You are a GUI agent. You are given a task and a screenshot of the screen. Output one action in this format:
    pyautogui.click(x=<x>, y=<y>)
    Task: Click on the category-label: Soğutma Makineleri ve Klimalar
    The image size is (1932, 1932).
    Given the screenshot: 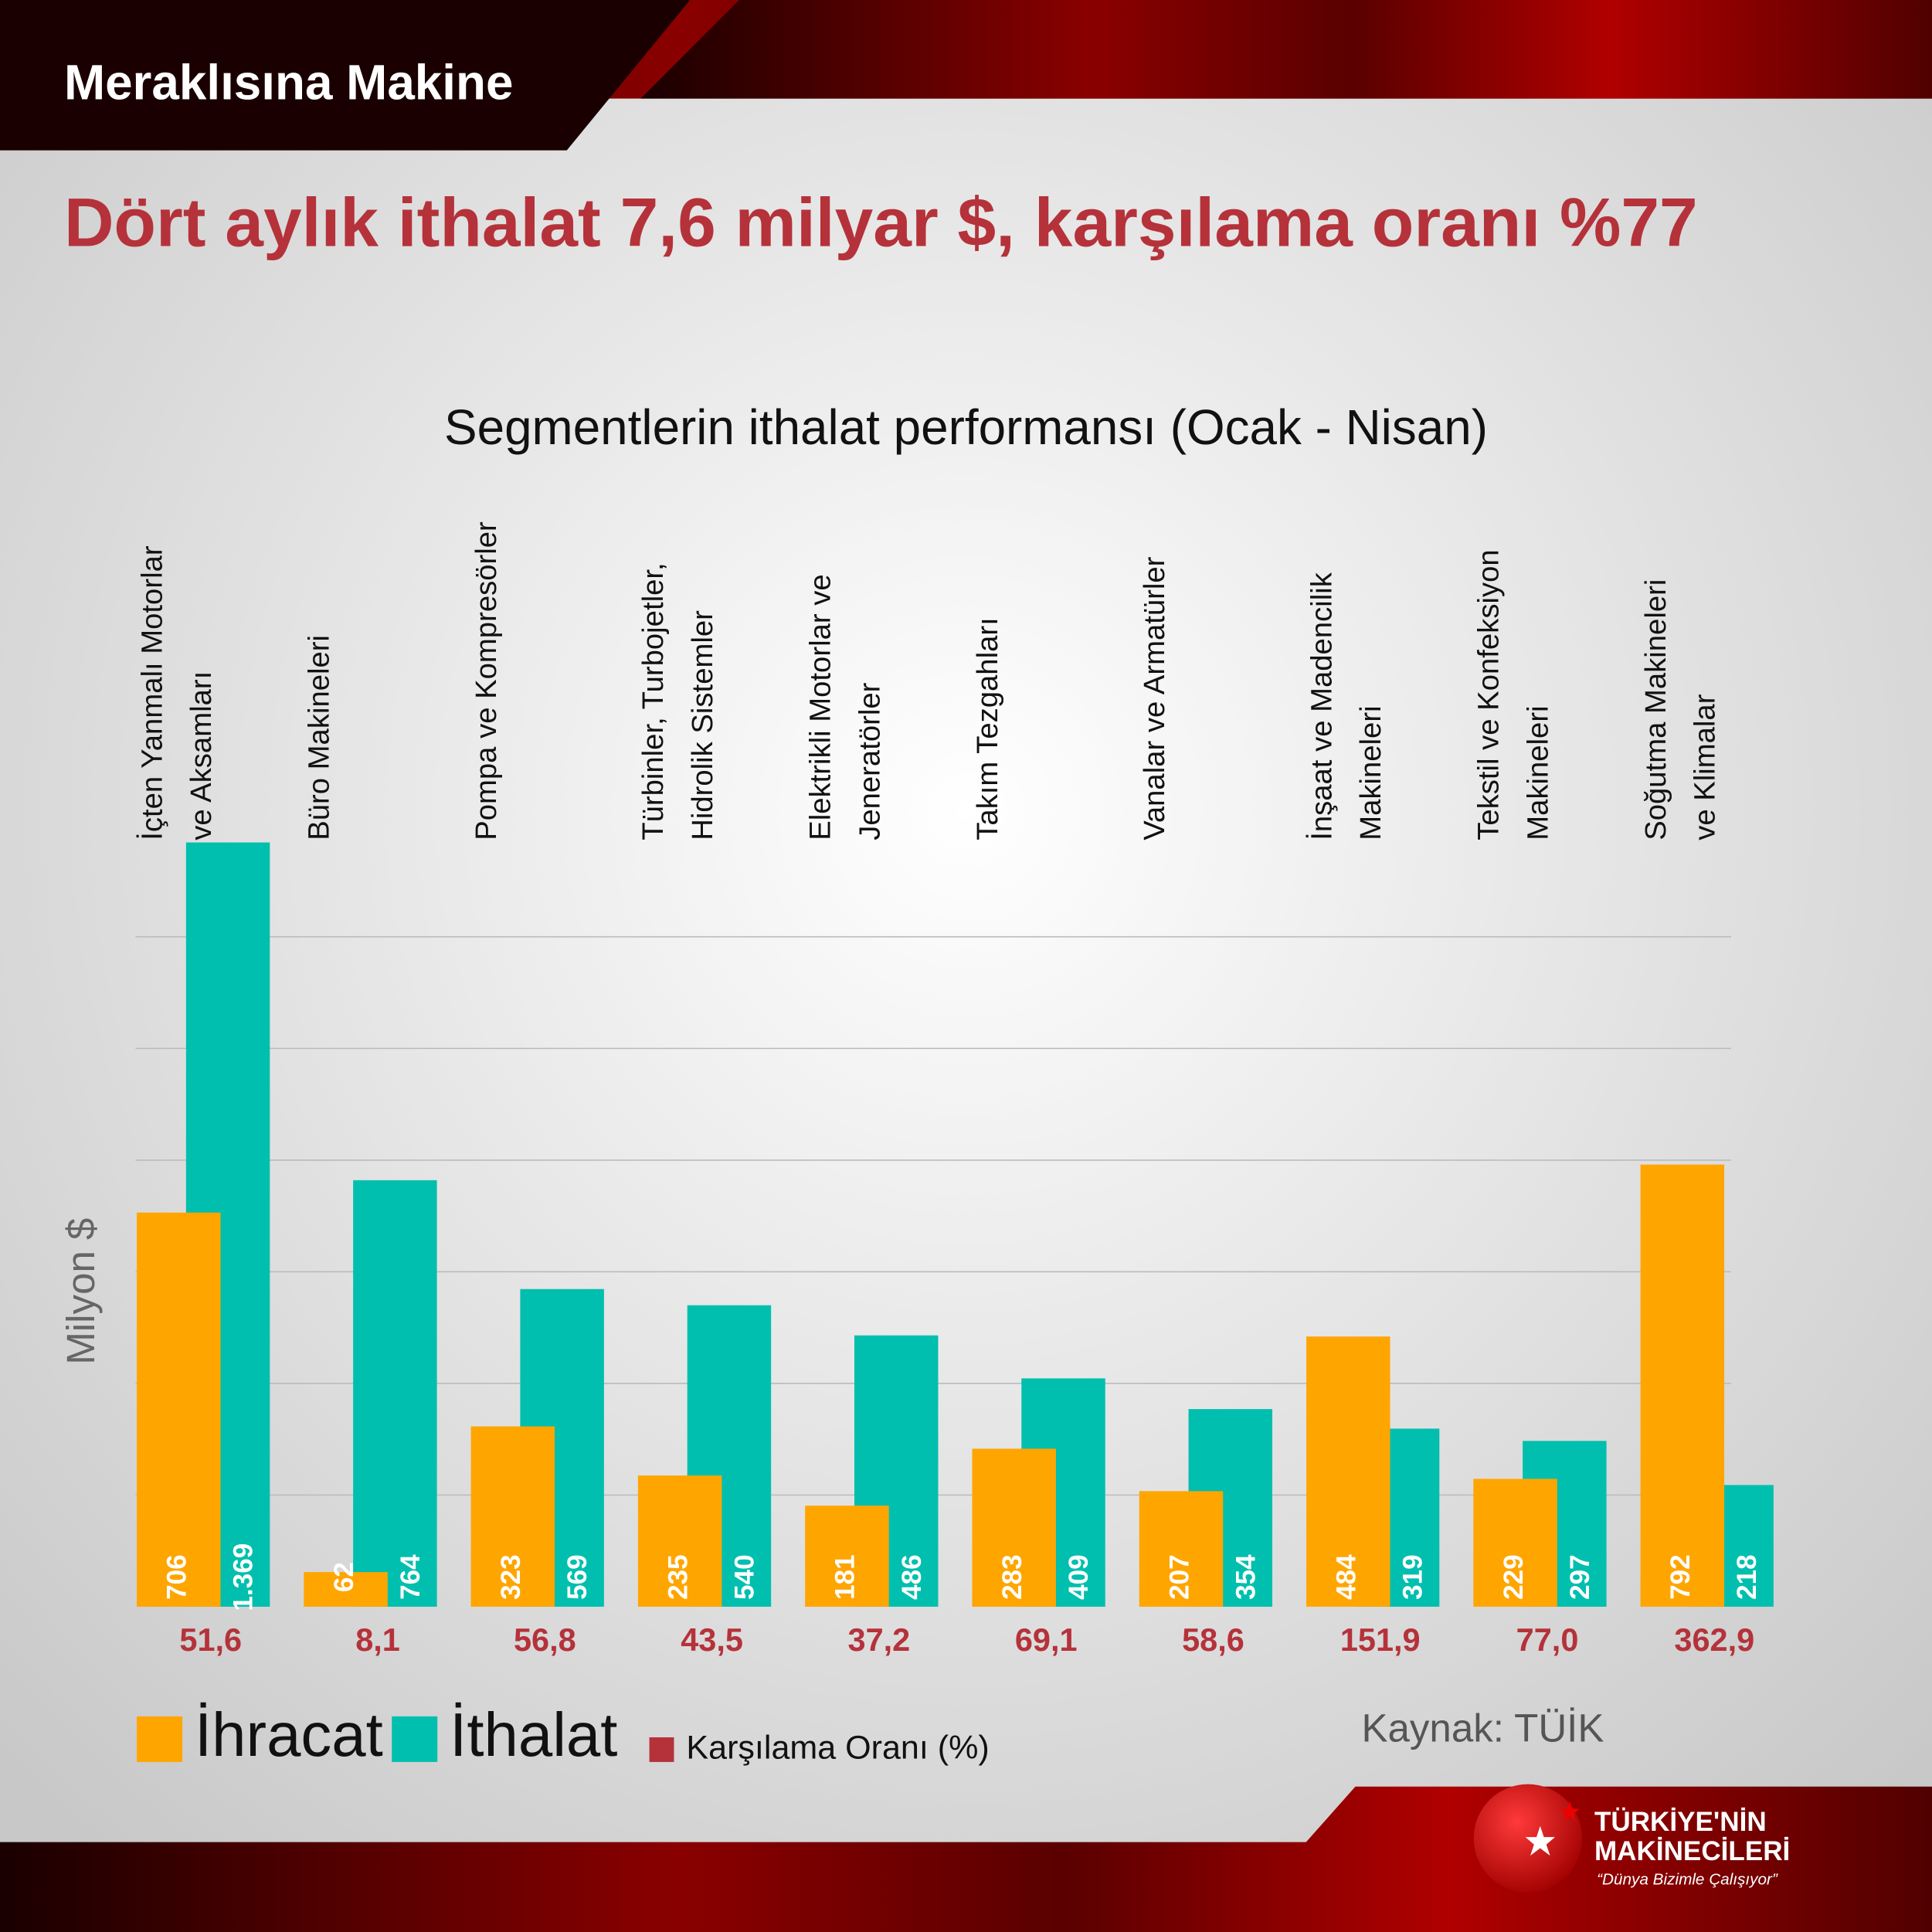 What is the action you would take?
    pyautogui.click(x=1681, y=710)
    